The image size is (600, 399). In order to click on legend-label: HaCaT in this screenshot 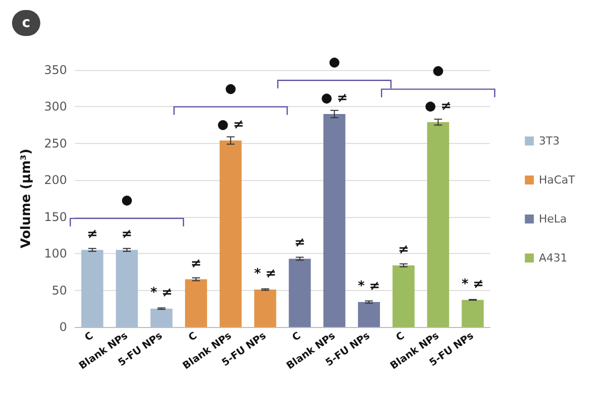, I will do `click(557, 180)`.